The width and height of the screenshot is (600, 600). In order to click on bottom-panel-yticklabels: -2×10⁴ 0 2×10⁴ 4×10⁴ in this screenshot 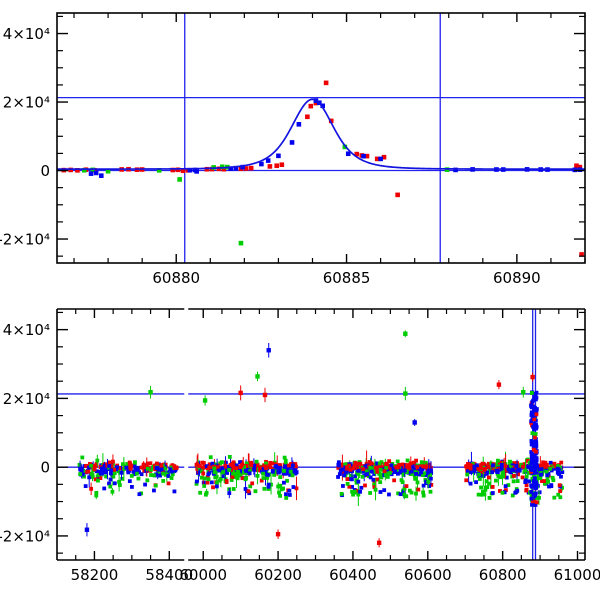, I will do `click(25, 433)`.